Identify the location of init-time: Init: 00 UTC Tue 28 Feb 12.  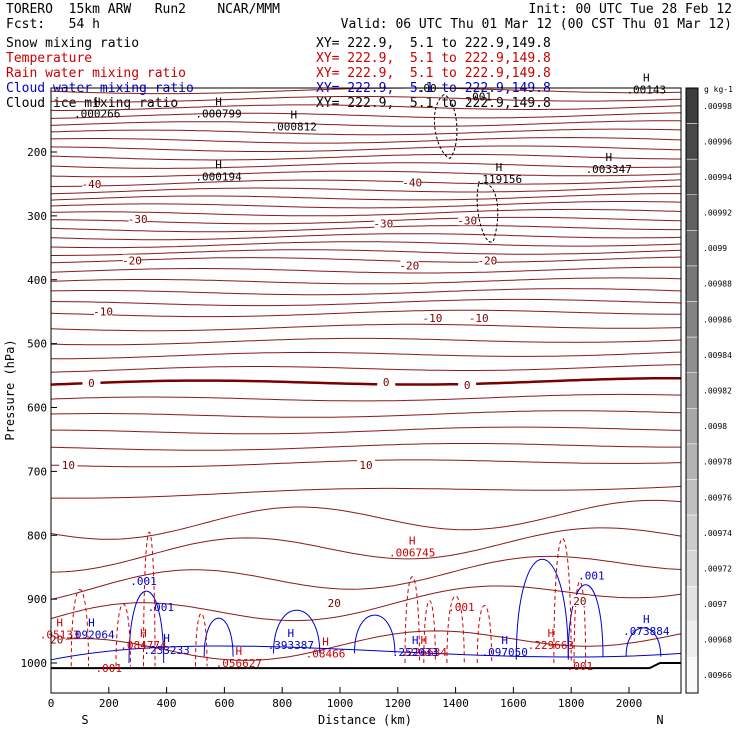
(630, 9).